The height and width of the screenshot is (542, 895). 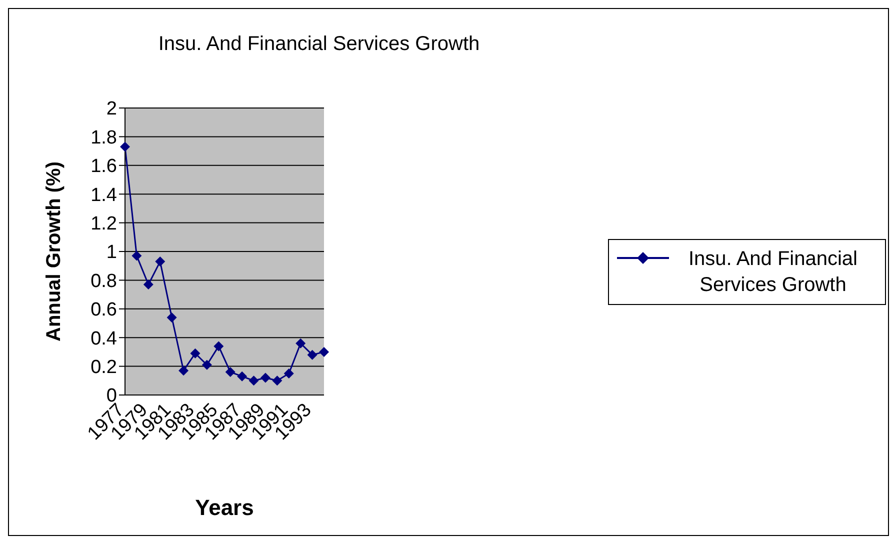 I want to click on y-tick-label: 1, so click(x=111, y=253).